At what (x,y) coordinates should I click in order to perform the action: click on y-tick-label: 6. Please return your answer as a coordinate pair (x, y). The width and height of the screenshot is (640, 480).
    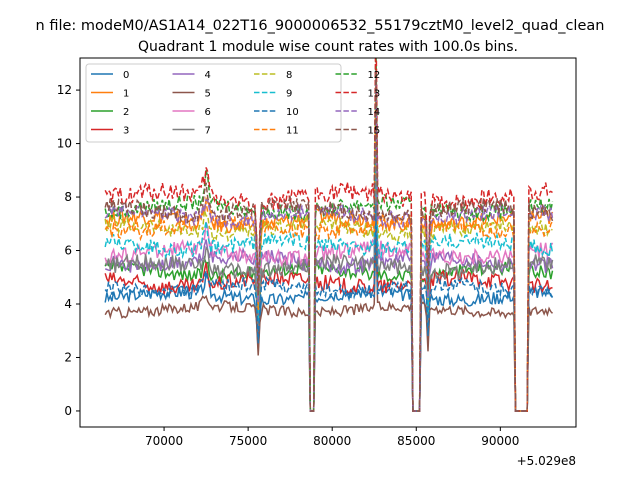
    Looking at the image, I should click on (68, 251).